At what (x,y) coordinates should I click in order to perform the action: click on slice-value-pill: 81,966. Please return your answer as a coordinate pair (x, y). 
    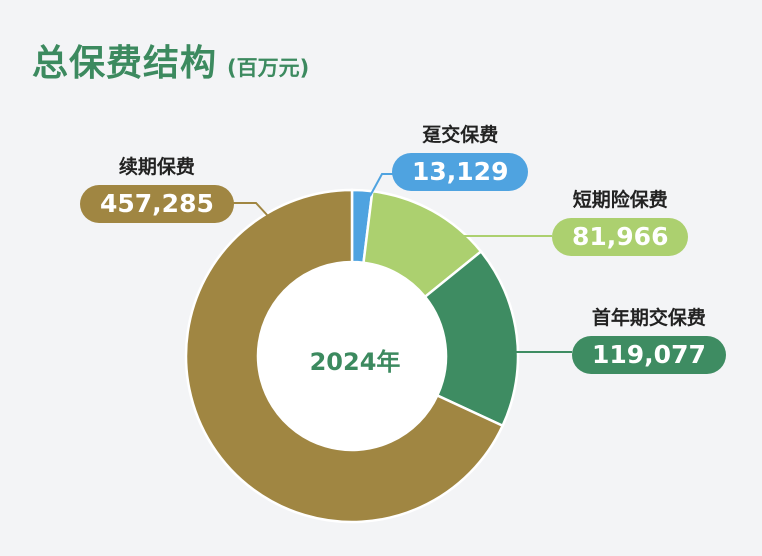
    Looking at the image, I should click on (620, 237).